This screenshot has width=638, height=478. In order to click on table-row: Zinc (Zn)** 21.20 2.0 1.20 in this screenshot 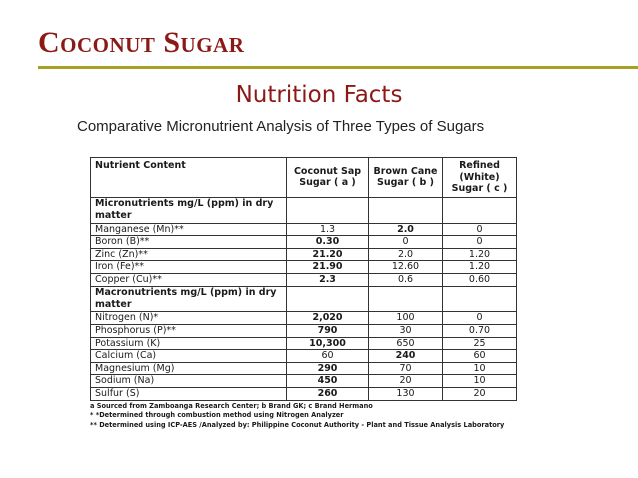, I will do `click(303, 254)`.